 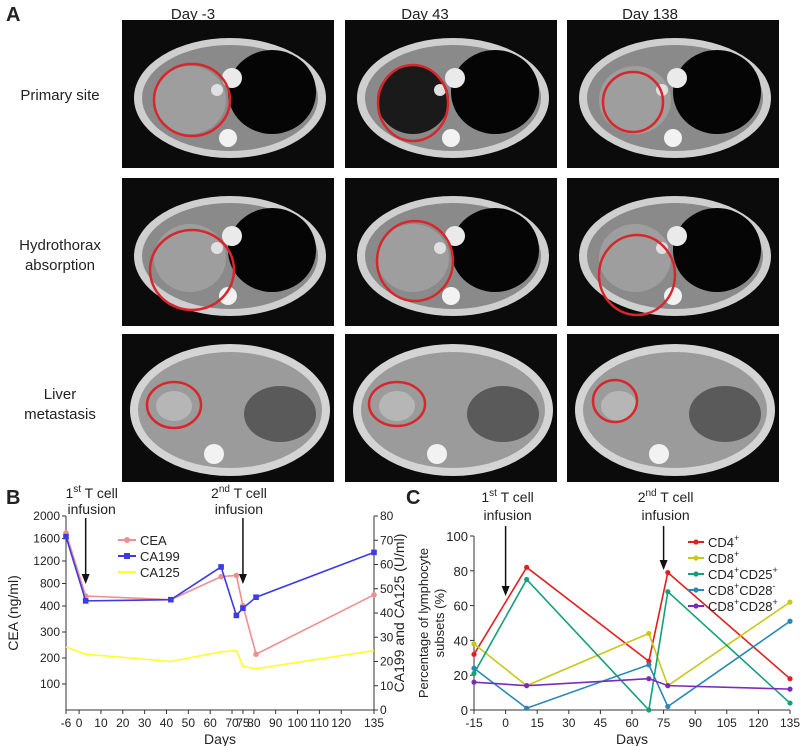 I want to click on annotation-number: 2, so click(x=642, y=497).